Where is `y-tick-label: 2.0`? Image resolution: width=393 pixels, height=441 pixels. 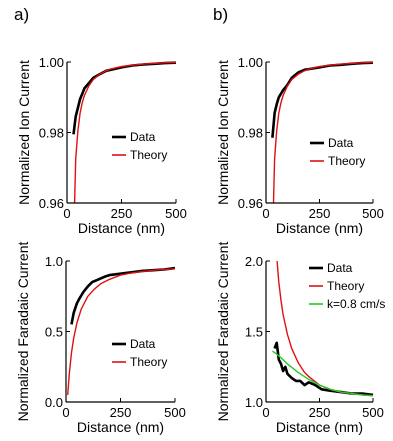
y-tick-label: 2.0 is located at coordinates (254, 261).